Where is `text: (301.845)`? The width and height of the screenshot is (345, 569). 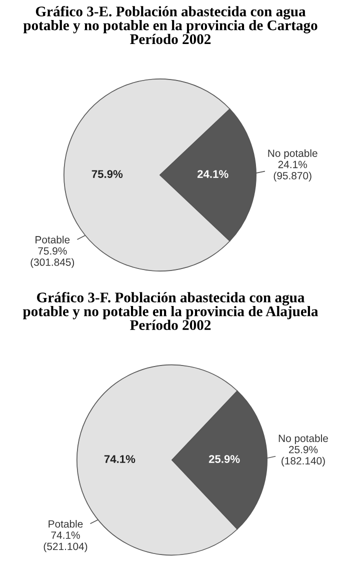
text: (301.845) is located at coordinates (52, 263).